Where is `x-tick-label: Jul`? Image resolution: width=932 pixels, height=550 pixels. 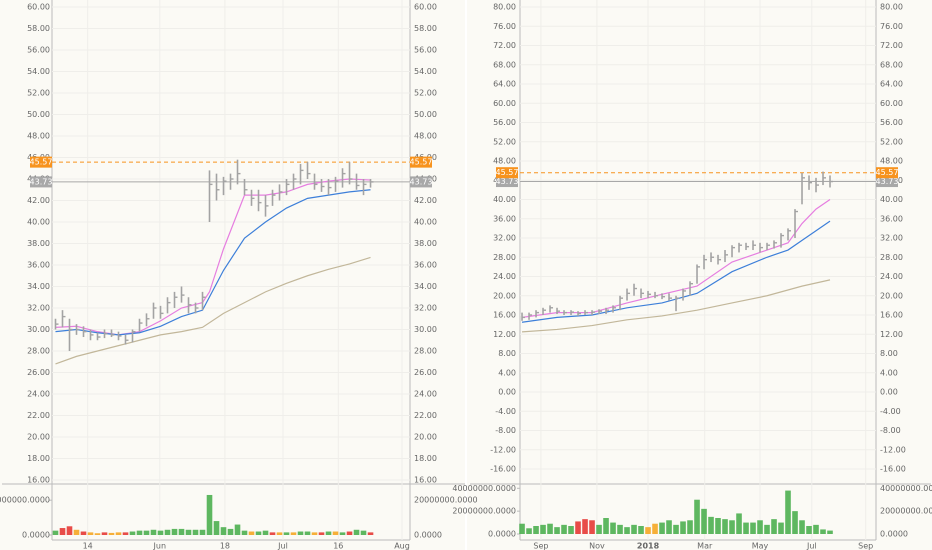 x-tick-label: Jul is located at coordinates (282, 546).